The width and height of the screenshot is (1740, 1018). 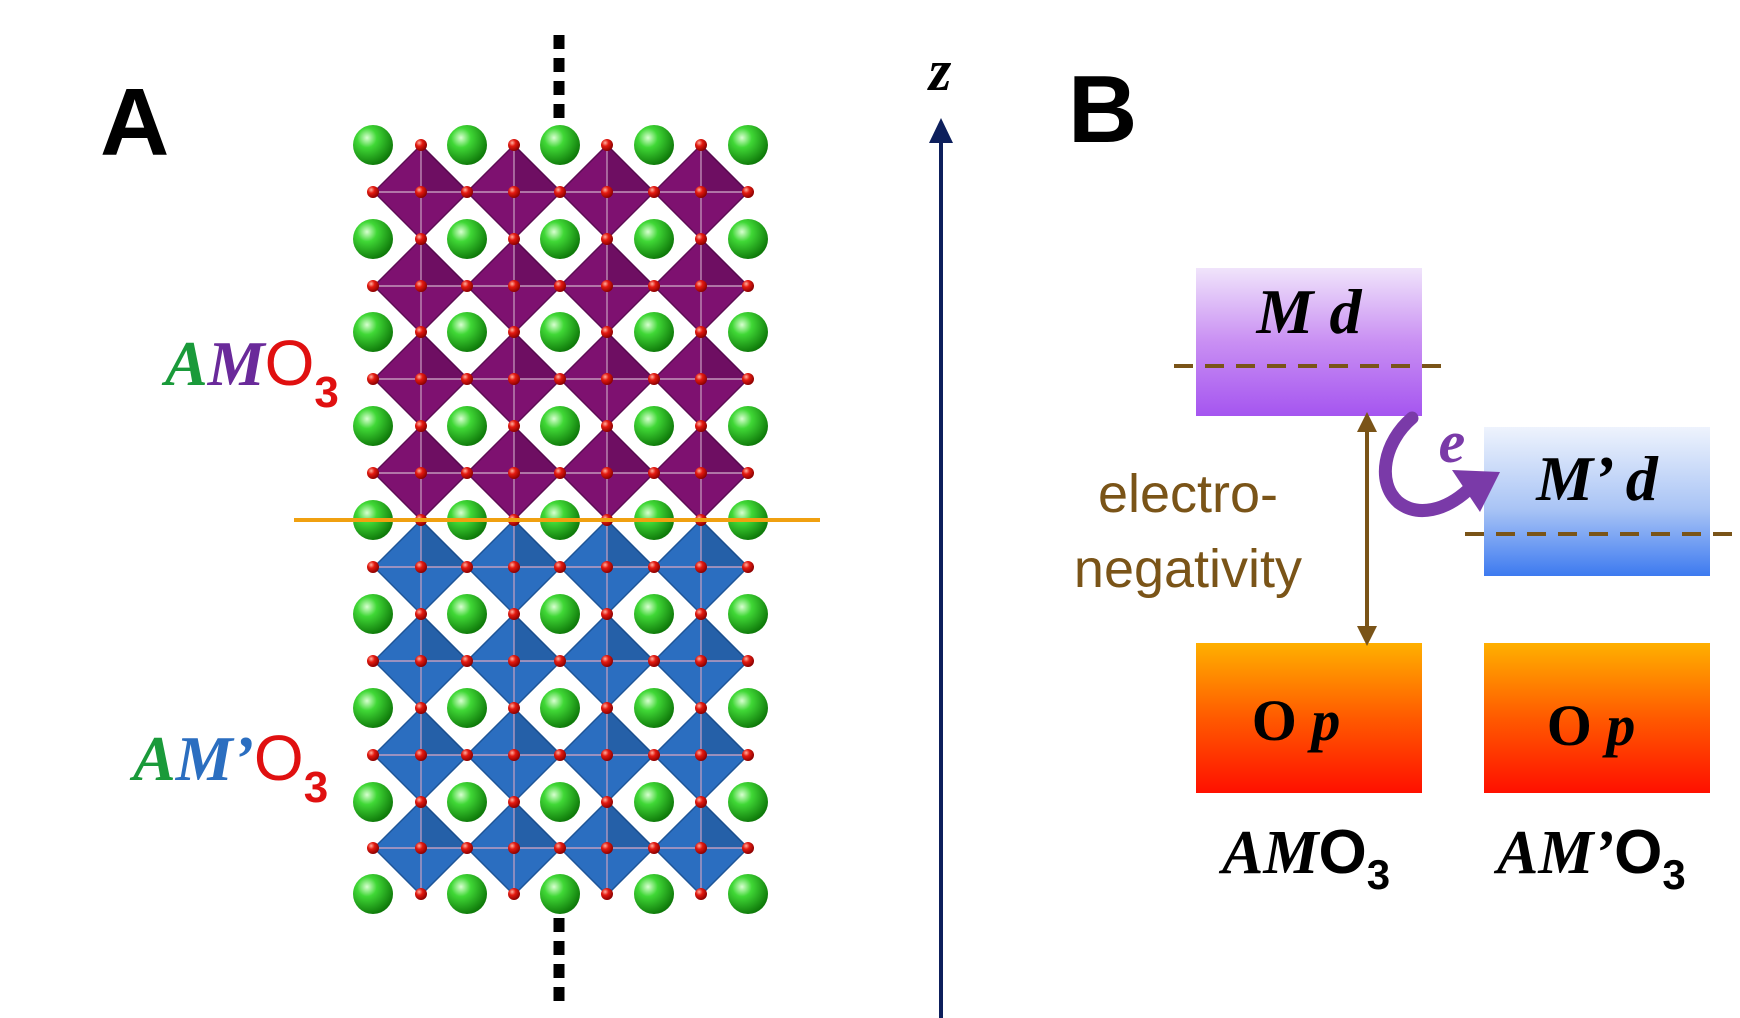 What do you see at coordinates (939, 70) in the screenshot?
I see `z-axis-label: z` at bounding box center [939, 70].